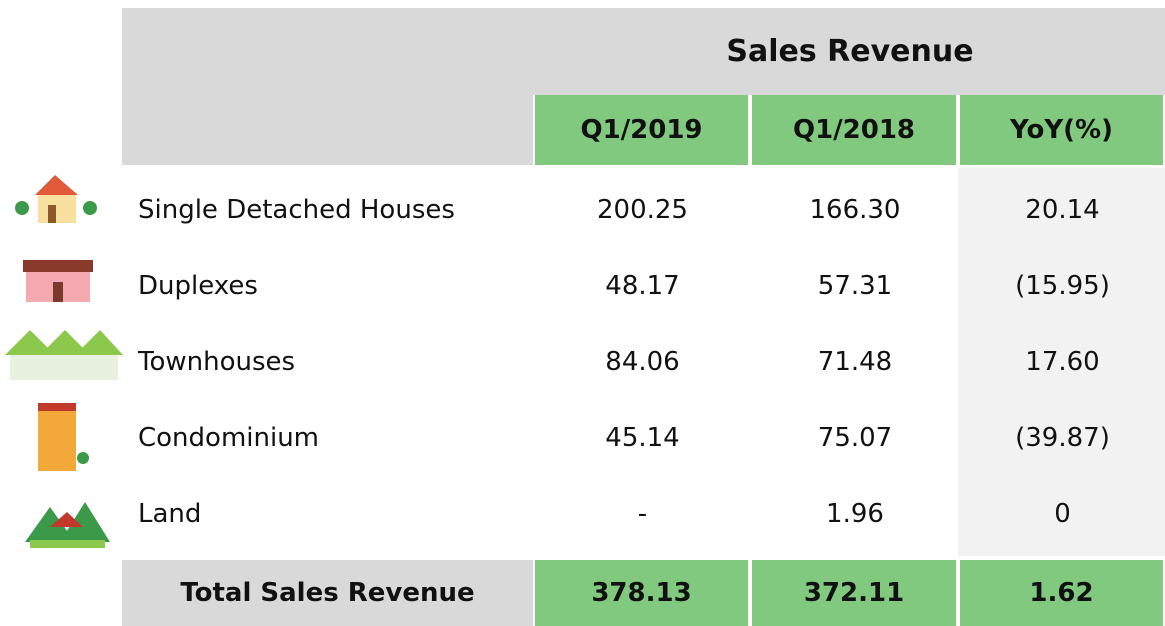 The image size is (1165, 626). Describe the element at coordinates (642, 210) in the screenshot. I see `cell-value: 200.25` at that location.